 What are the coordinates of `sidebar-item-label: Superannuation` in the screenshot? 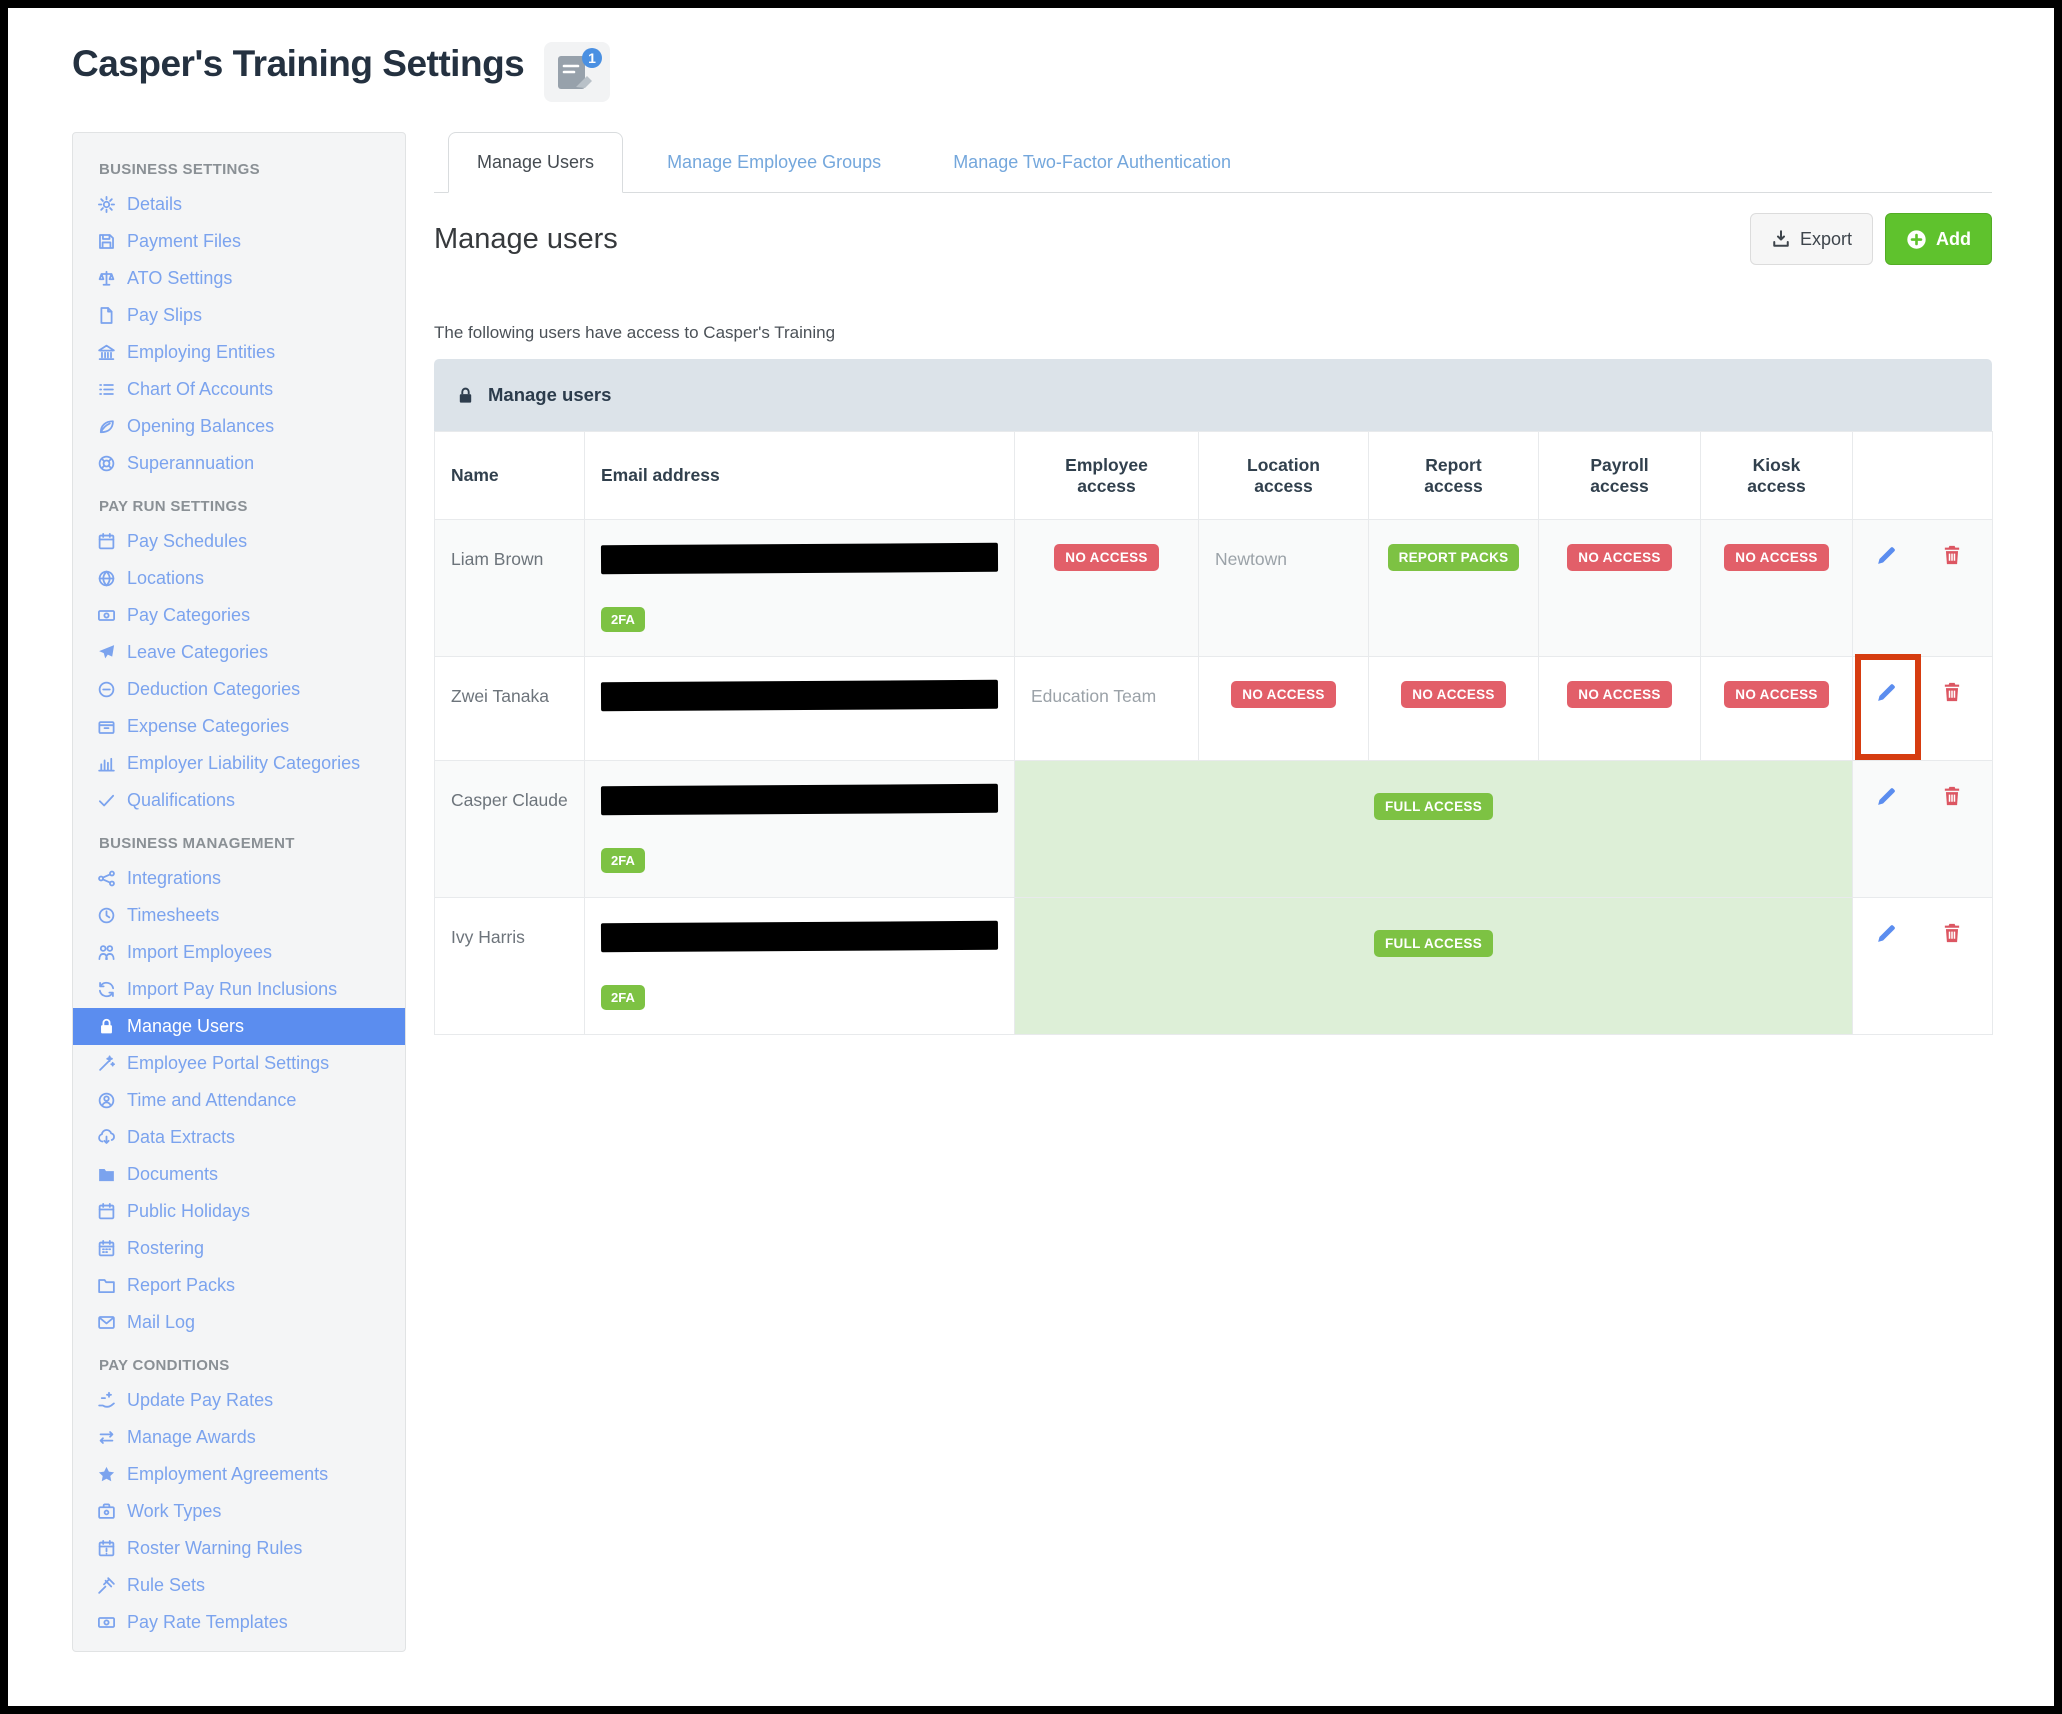 It's located at (191, 463).